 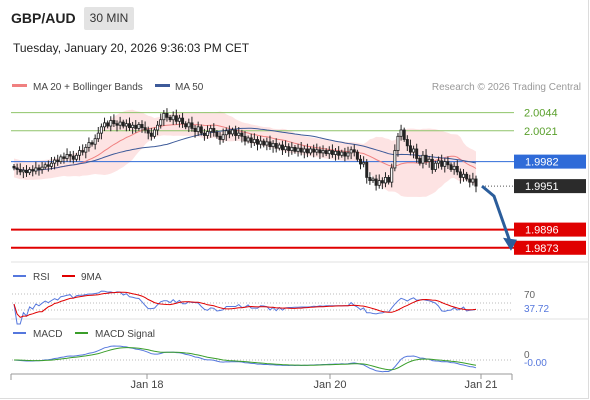 What do you see at coordinates (496, 213) in the screenshot?
I see `forecast-arrow-line` at bounding box center [496, 213].